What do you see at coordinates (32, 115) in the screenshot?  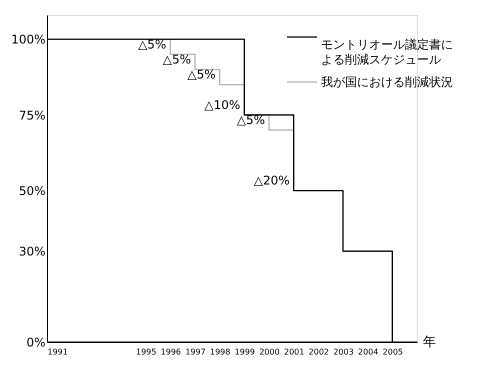 I see `y-tick-label: 75%` at bounding box center [32, 115].